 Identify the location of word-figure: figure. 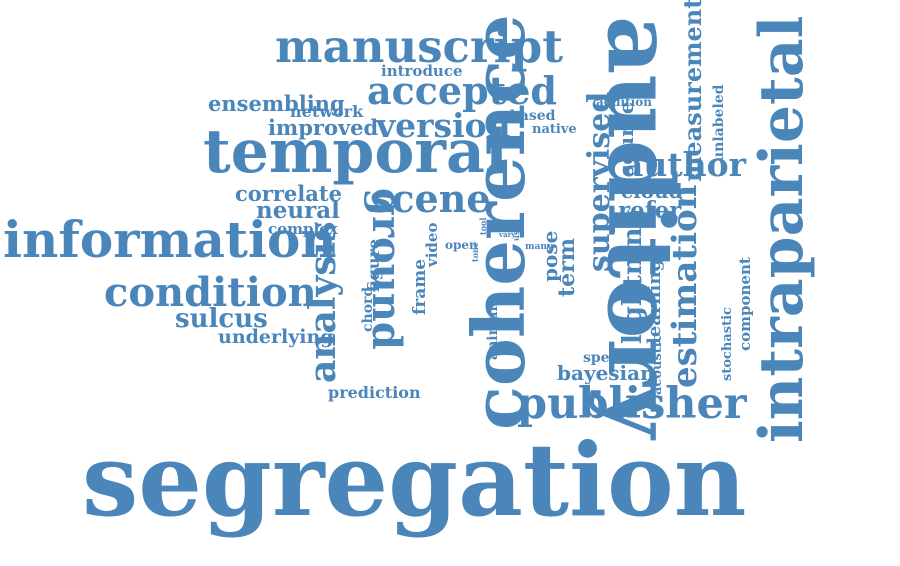
(373, 265).